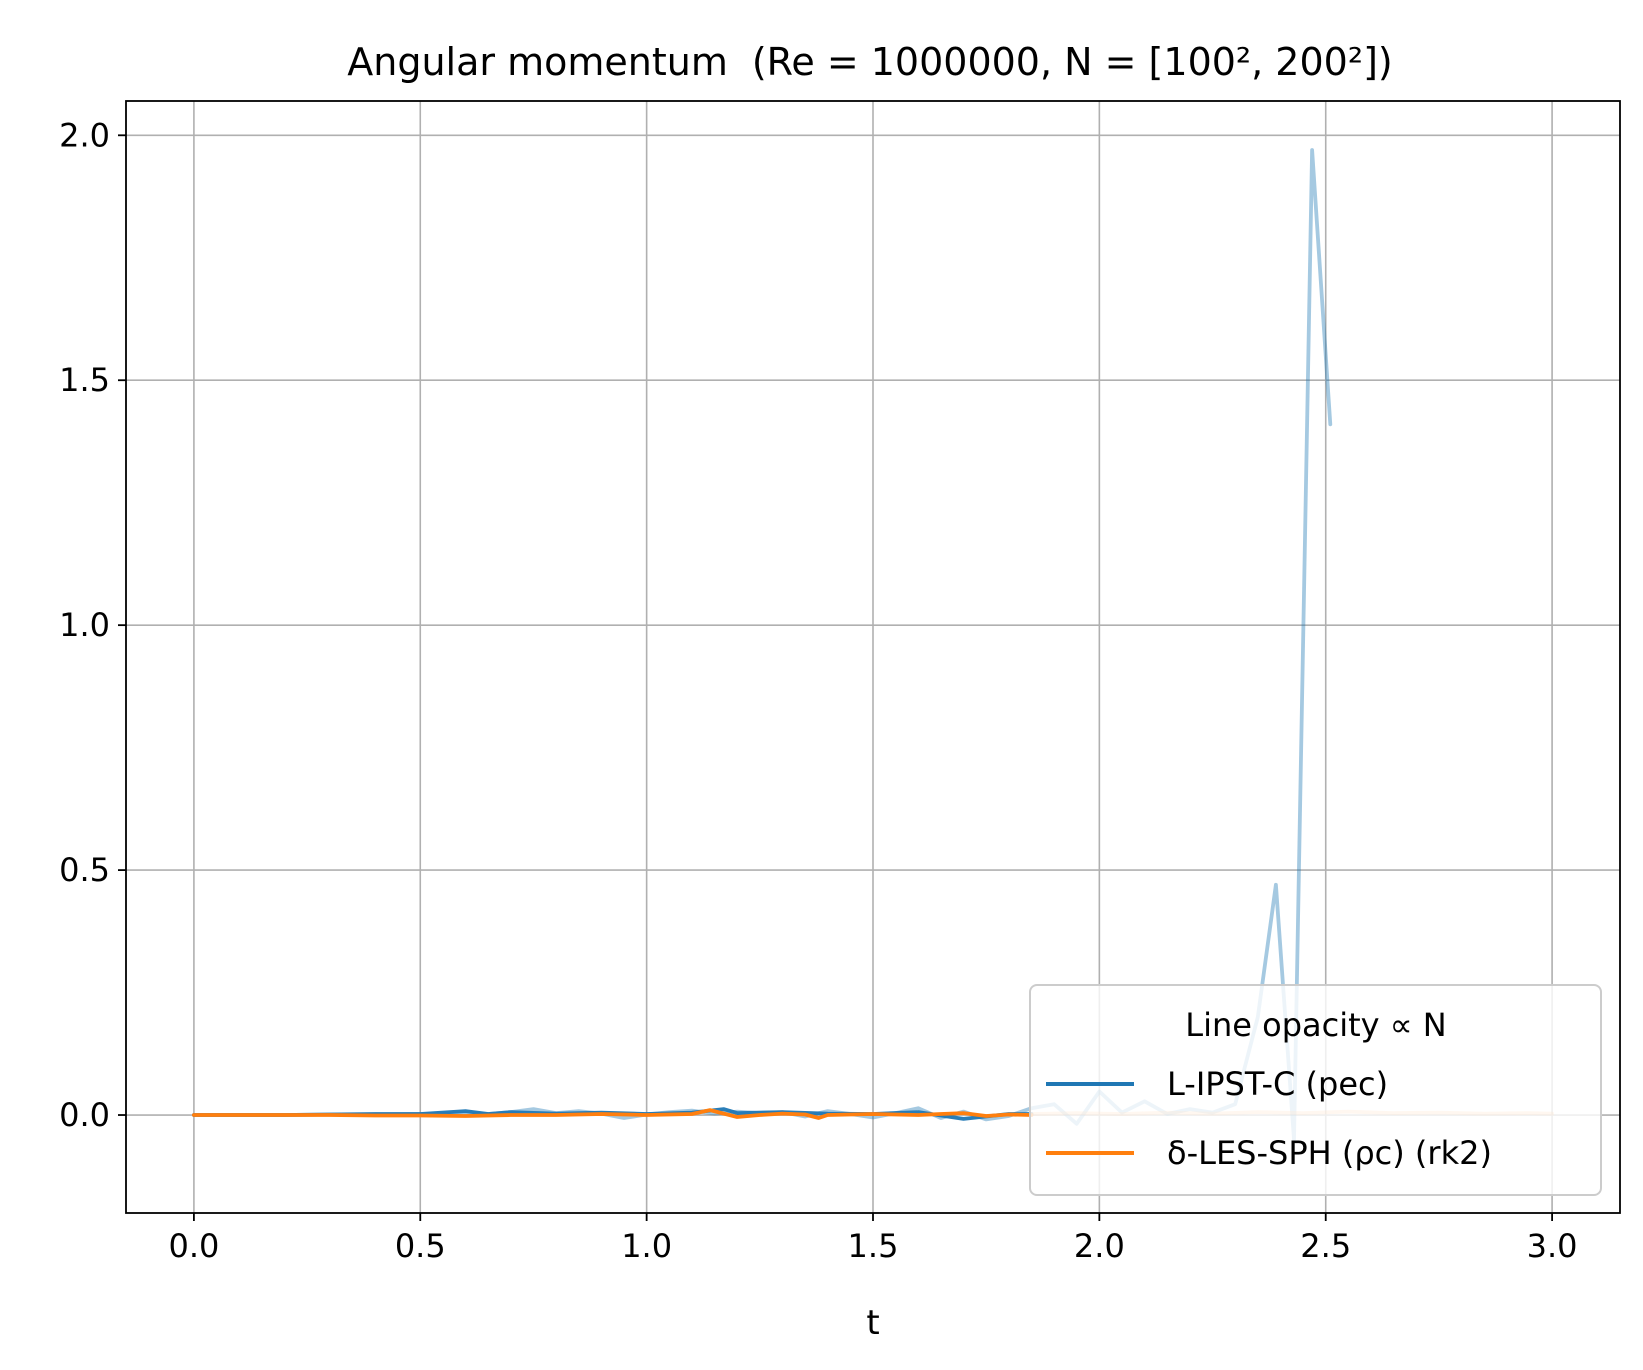 This screenshot has height=1370, width=1643. I want to click on y-tick-label: 1.5, so click(84, 380).